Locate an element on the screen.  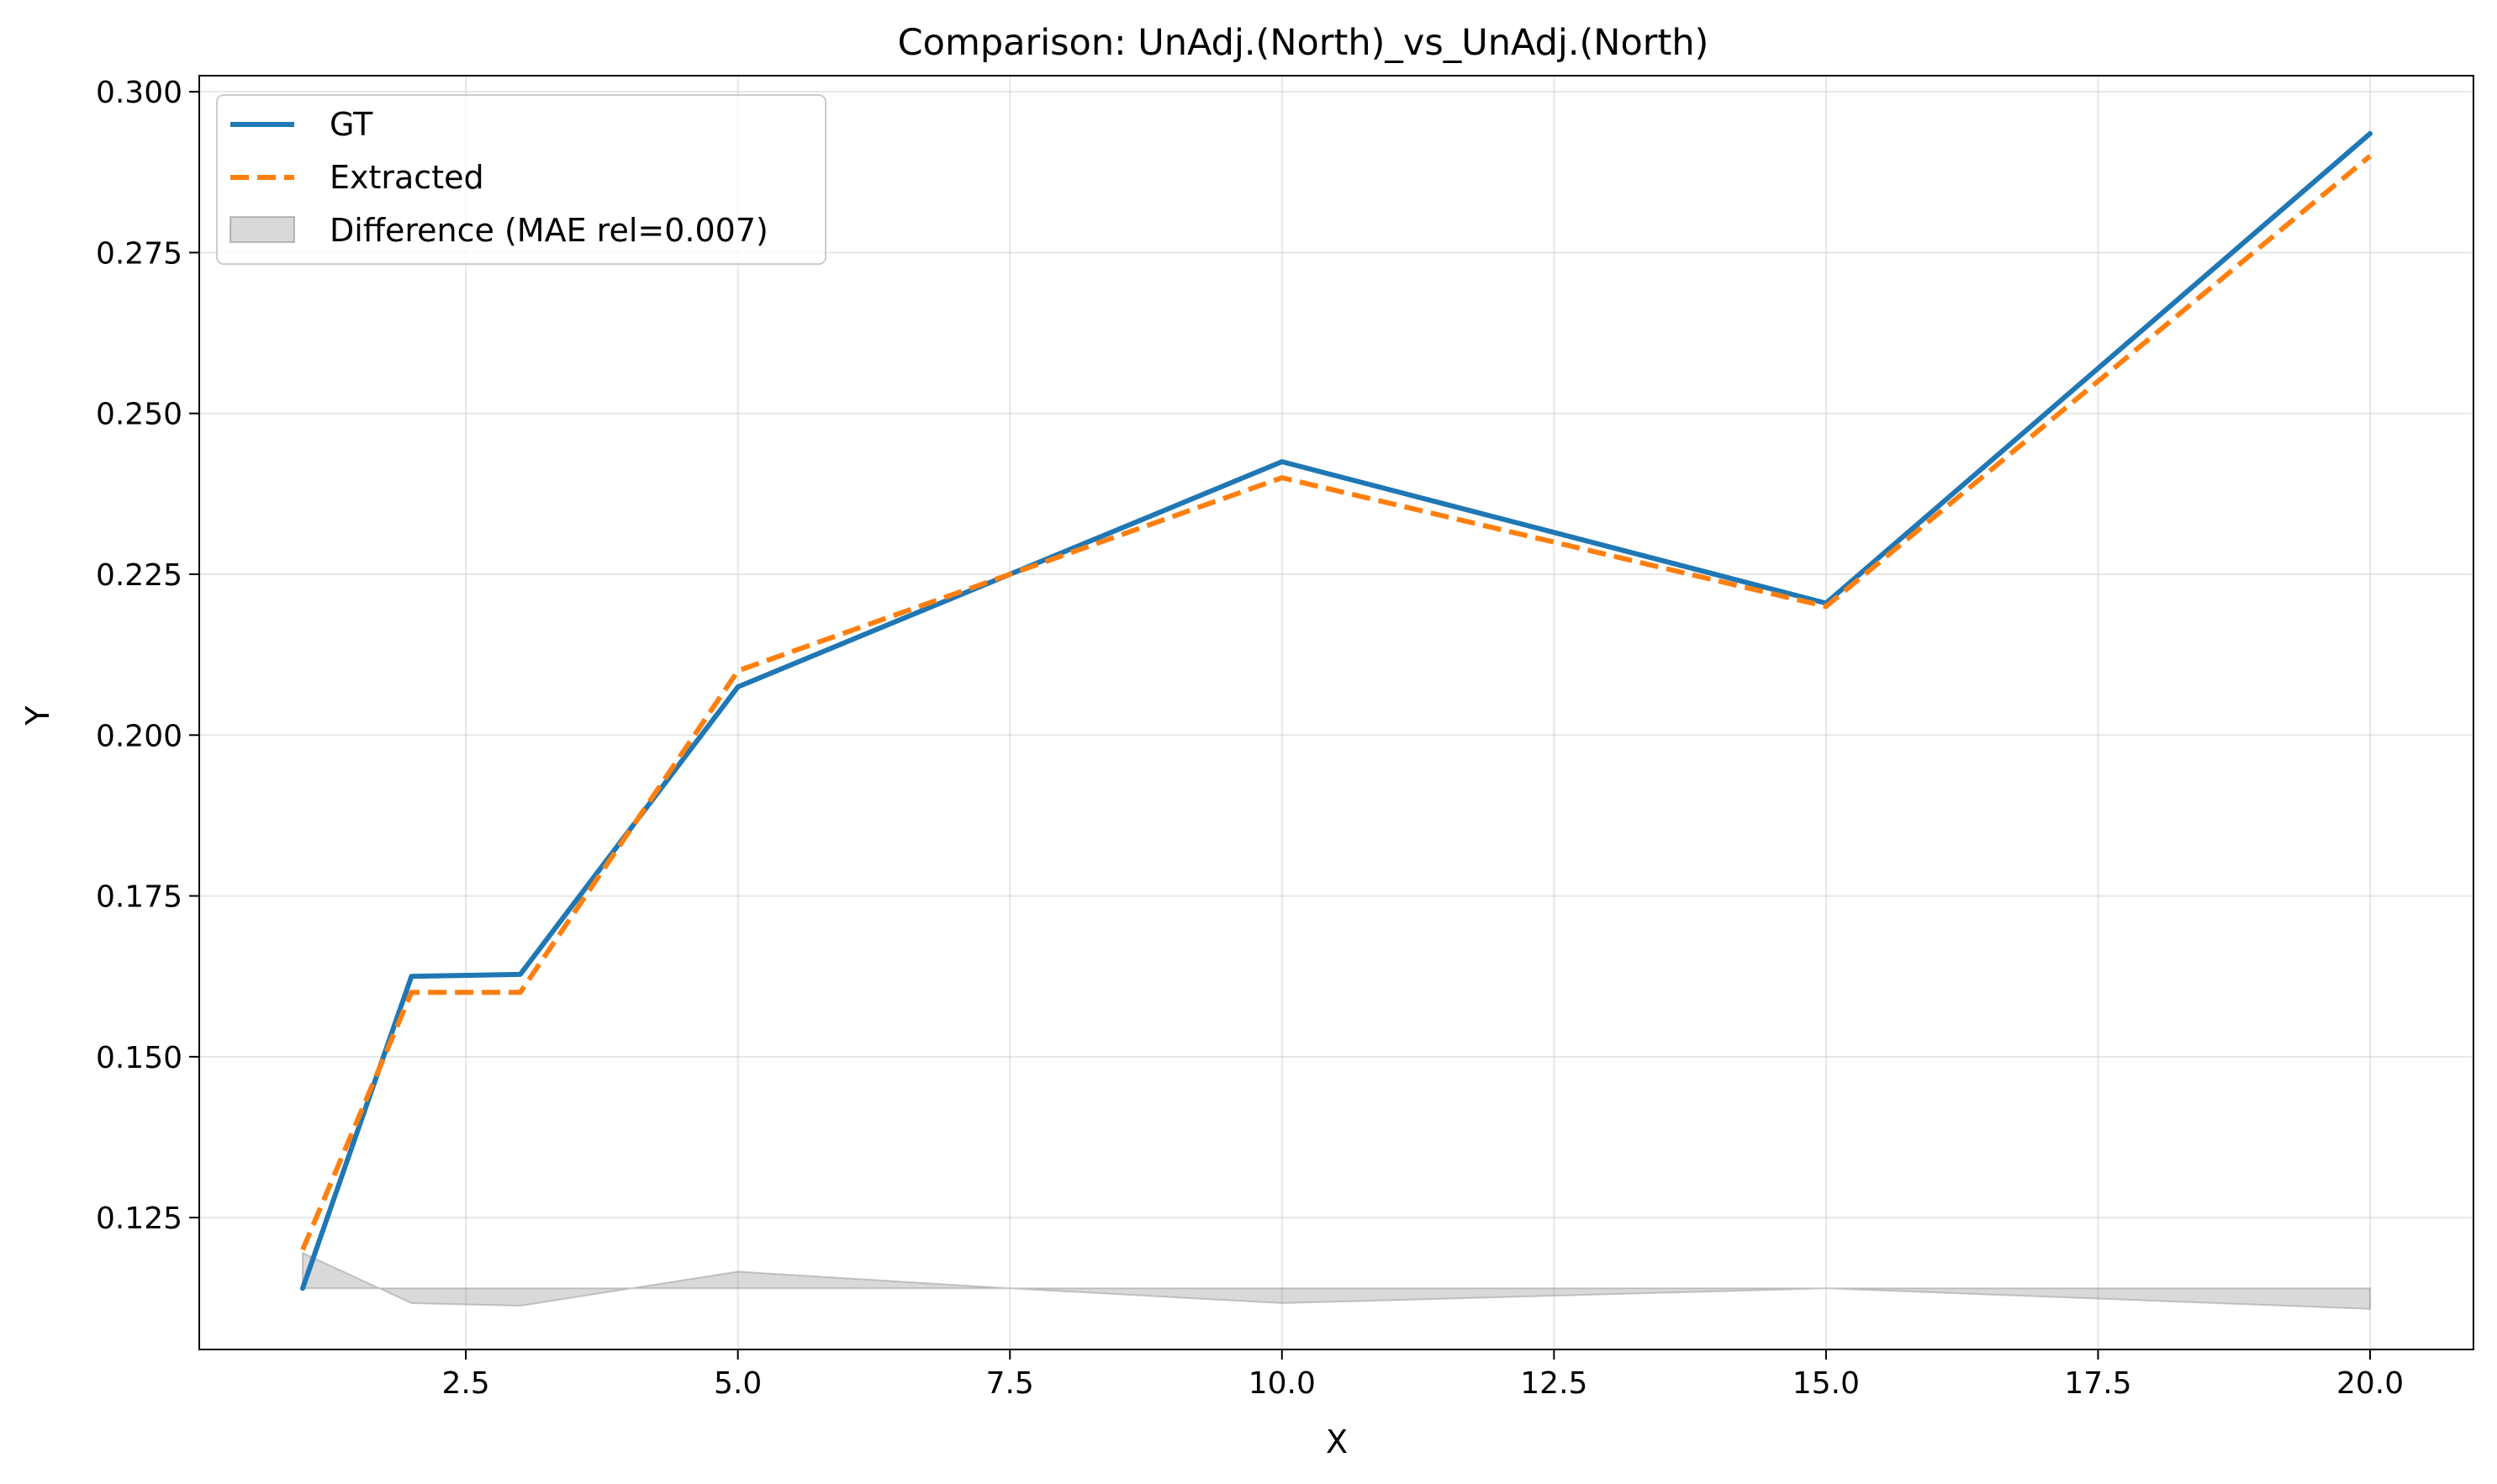
legend-extracted-label: Extracted is located at coordinates (407, 177).